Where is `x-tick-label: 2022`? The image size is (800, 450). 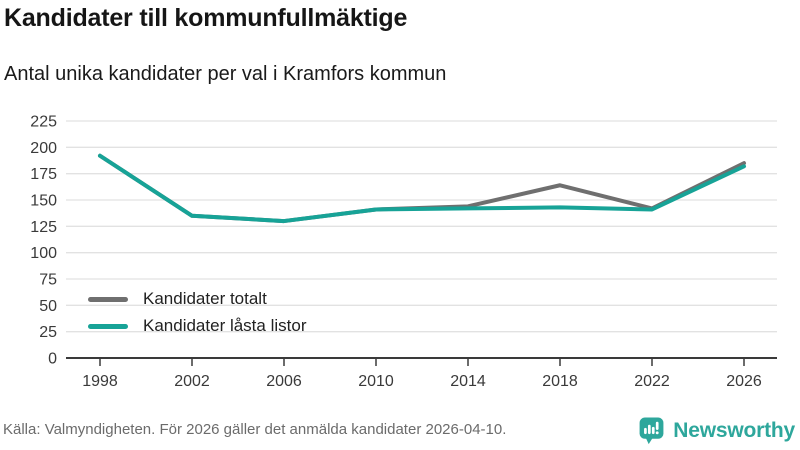
x-tick-label: 2022 is located at coordinates (652, 381).